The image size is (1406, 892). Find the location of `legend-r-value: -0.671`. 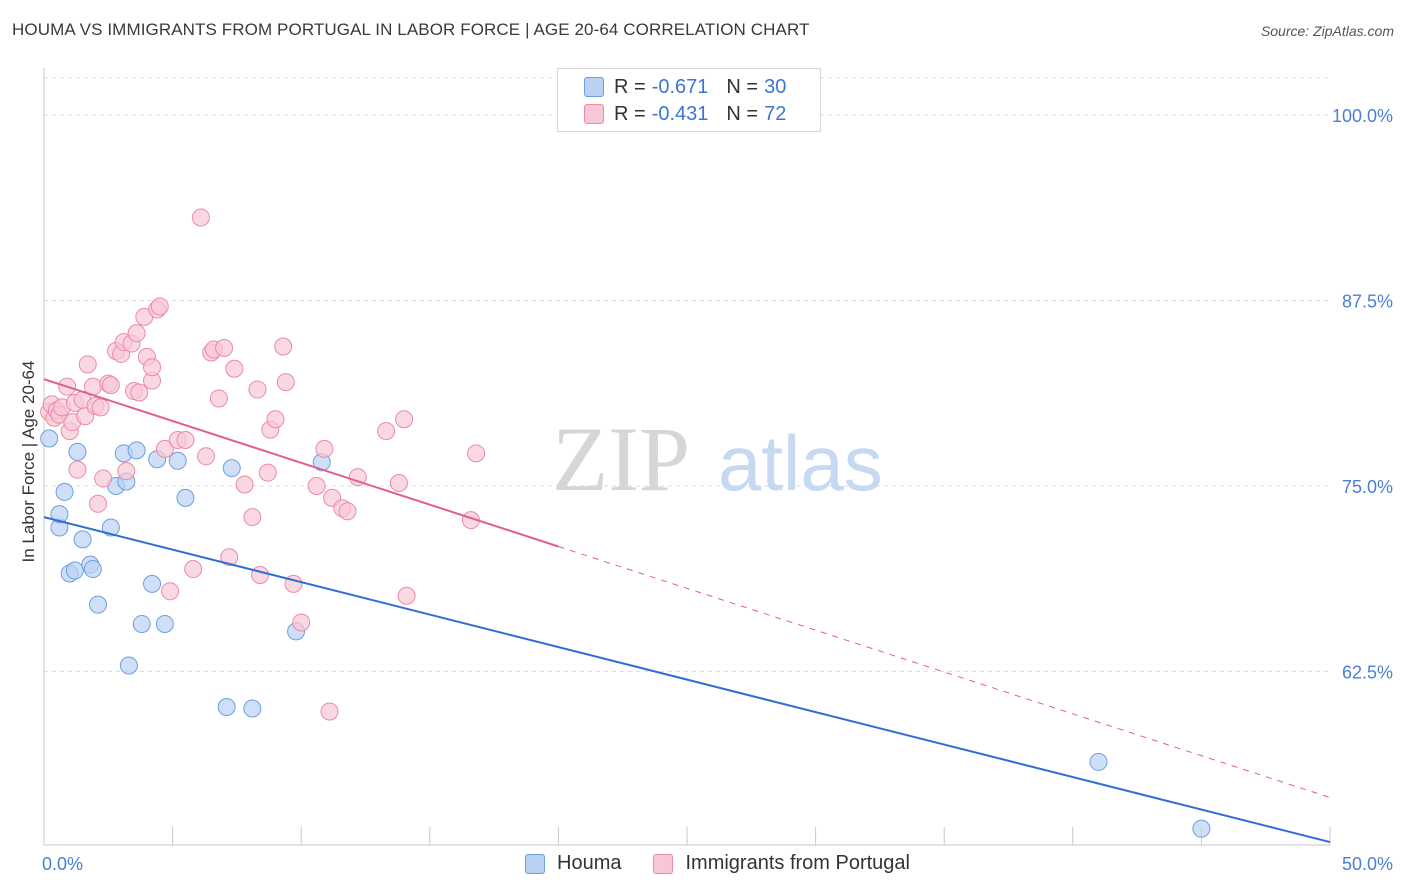

legend-r-value: -0.671 is located at coordinates (680, 86).